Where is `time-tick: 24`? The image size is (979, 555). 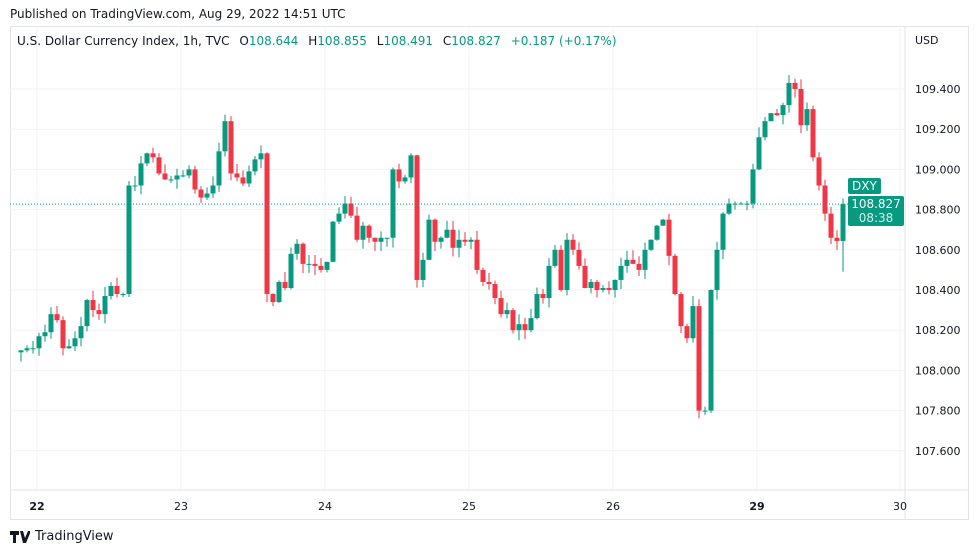
time-tick: 24 is located at coordinates (325, 506).